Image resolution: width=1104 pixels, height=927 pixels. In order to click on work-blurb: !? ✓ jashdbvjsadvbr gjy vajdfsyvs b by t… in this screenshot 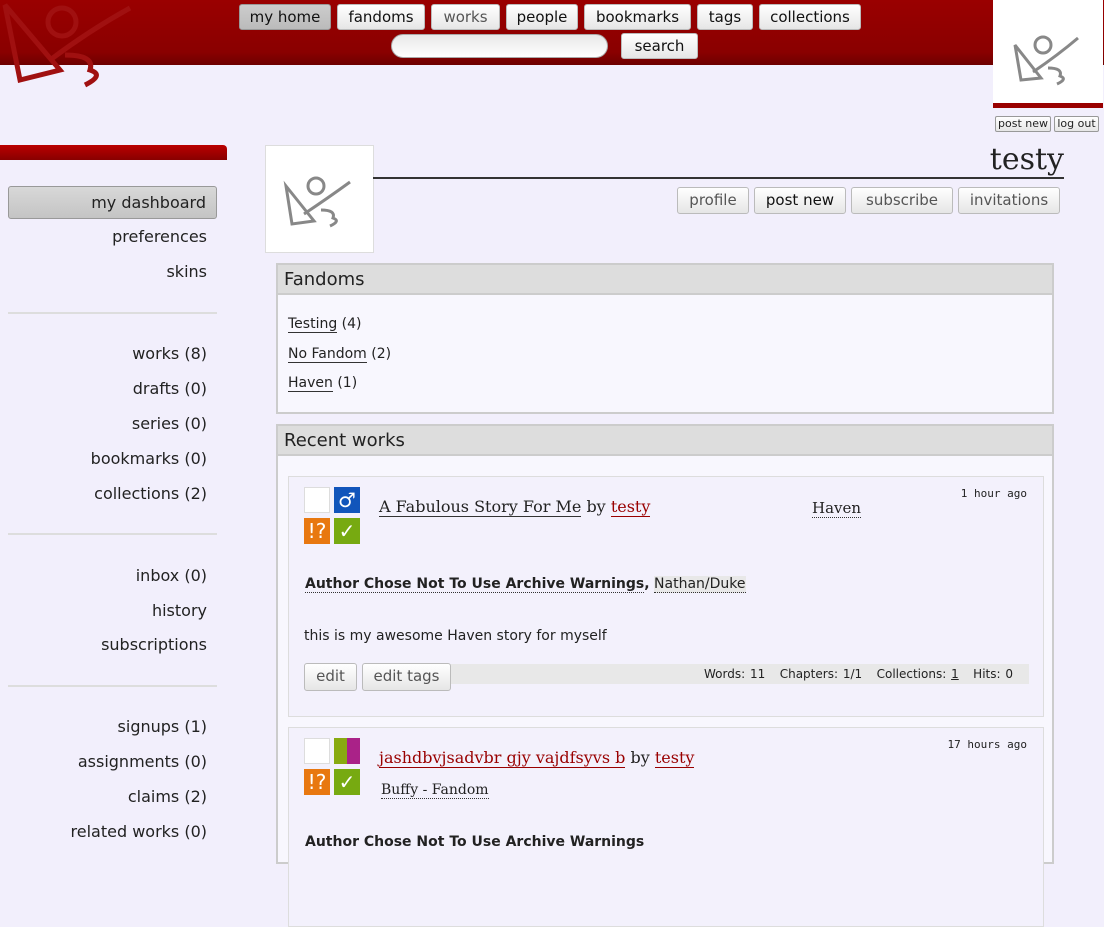, I will do `click(666, 827)`.